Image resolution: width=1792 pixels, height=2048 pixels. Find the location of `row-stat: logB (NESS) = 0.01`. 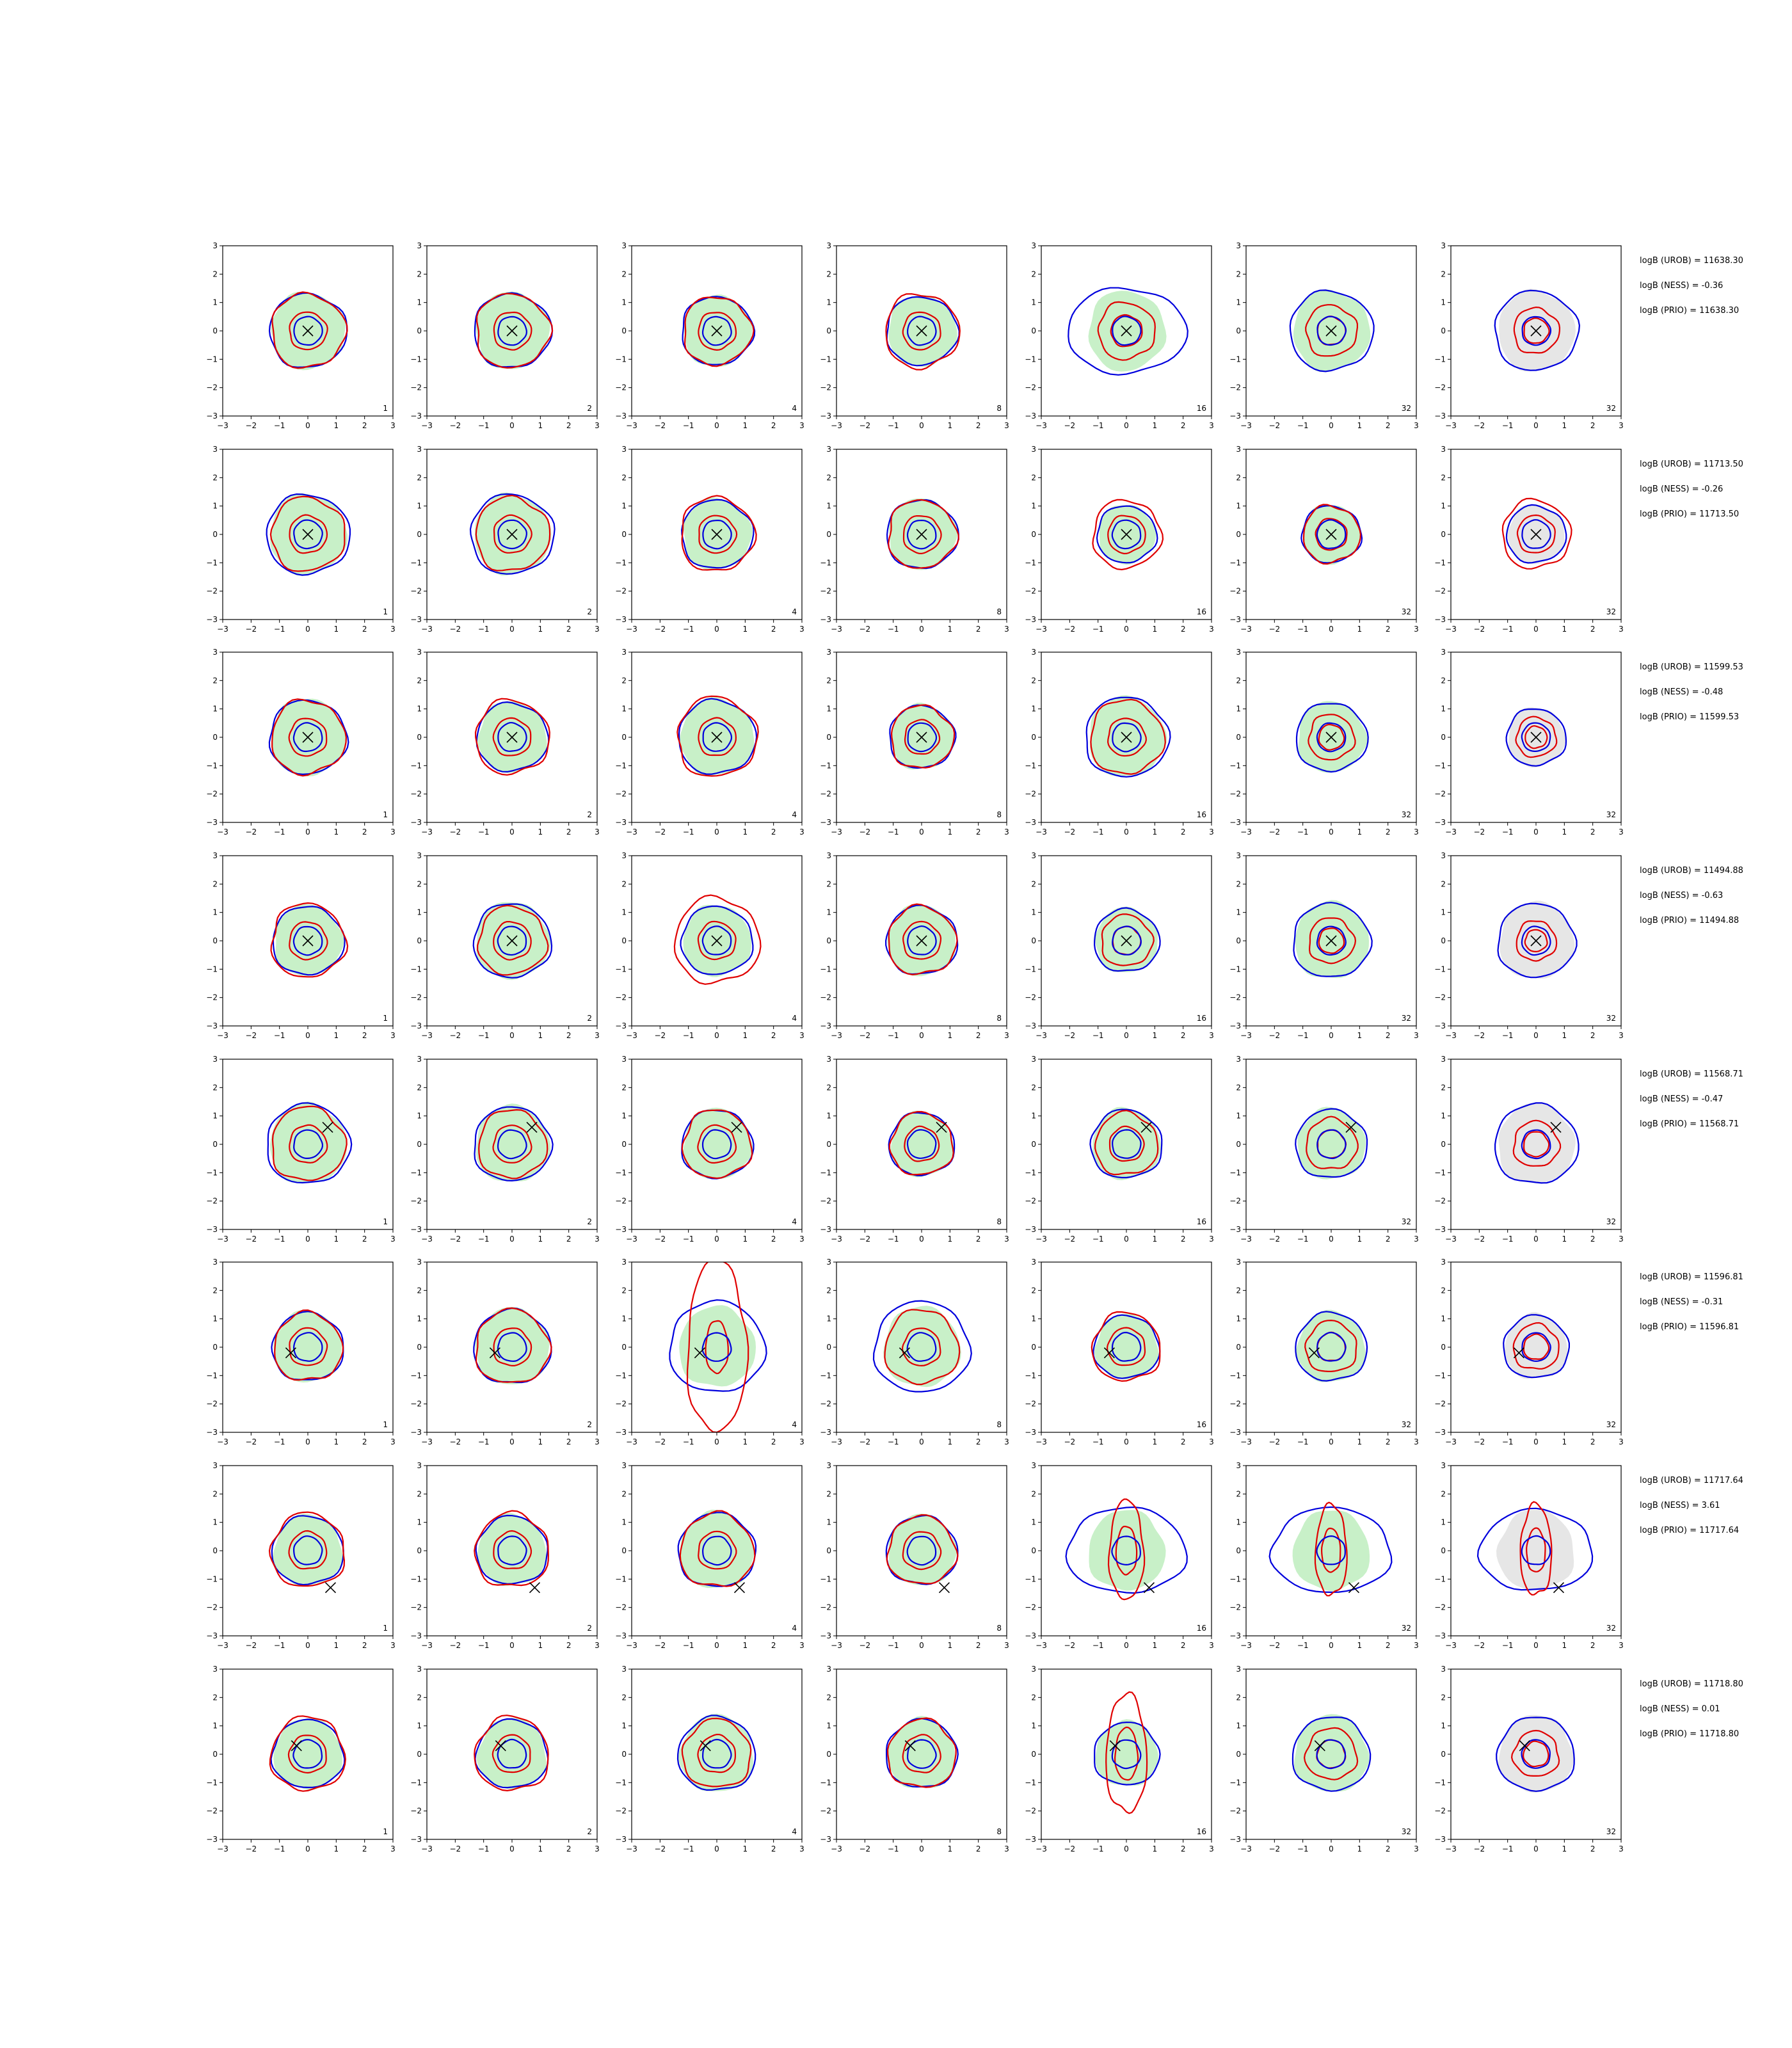

row-stat: logB (NESS) = 0.01 is located at coordinates (1680, 1709).